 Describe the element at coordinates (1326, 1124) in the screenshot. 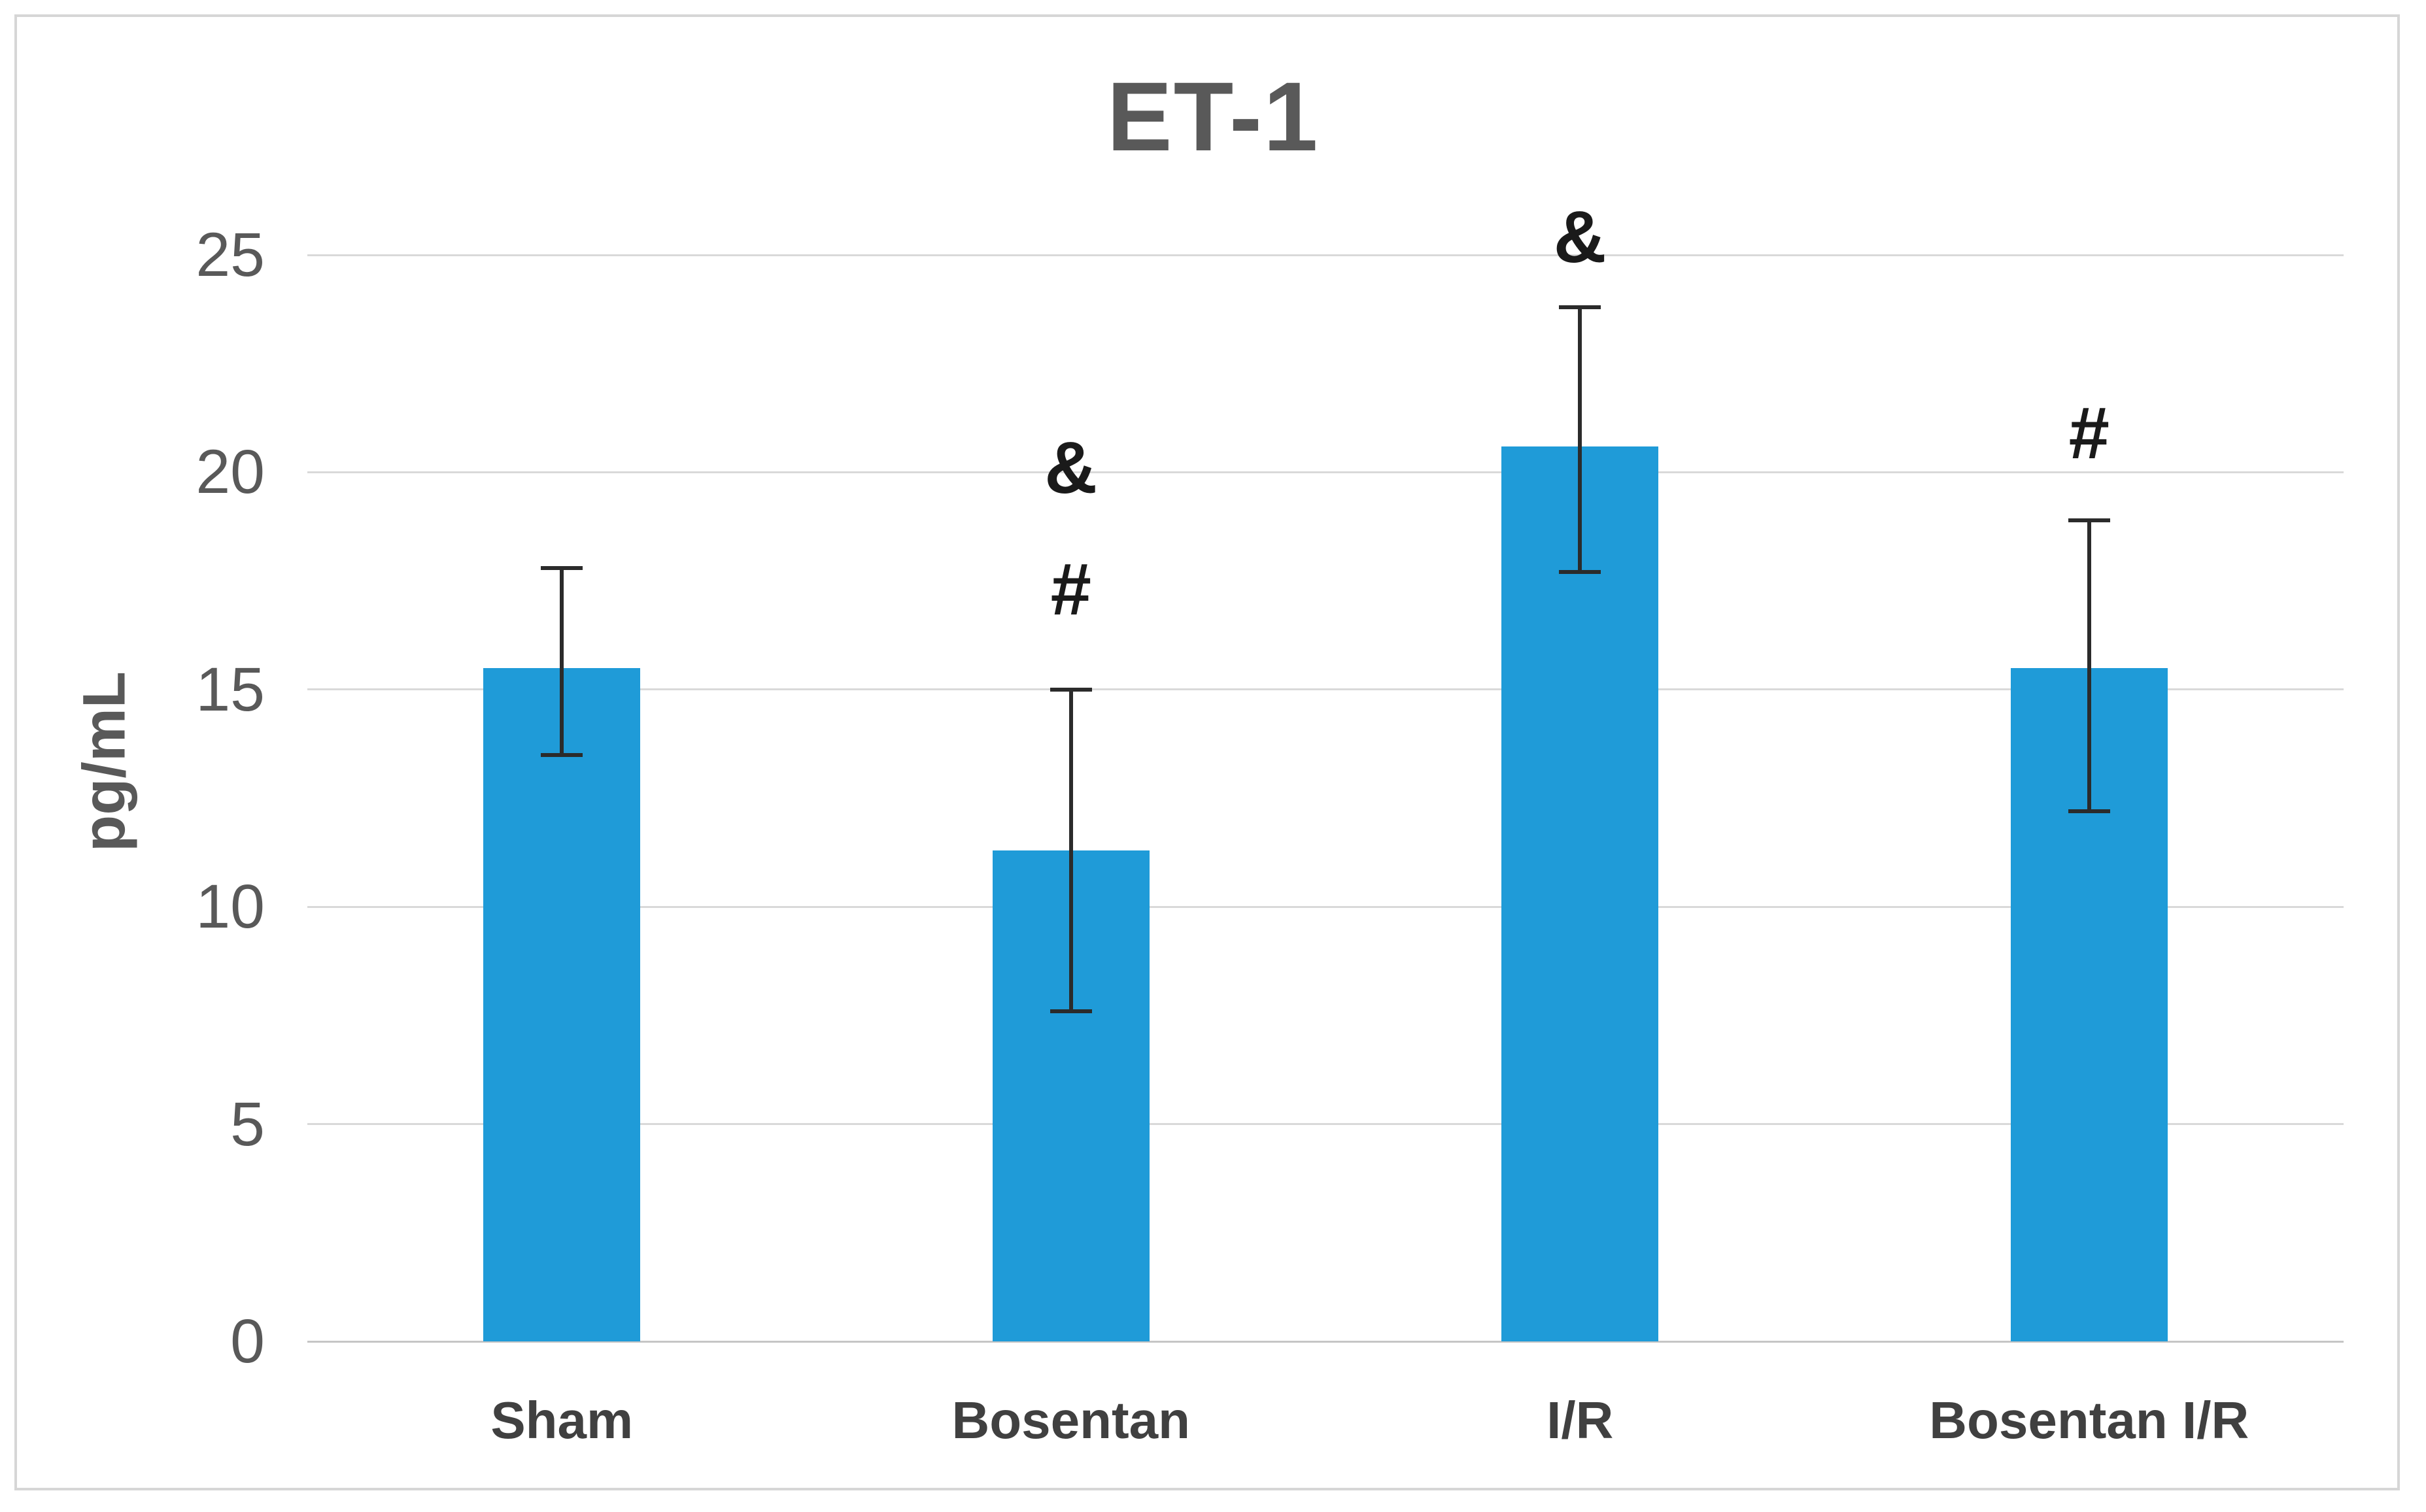

I see `gridline-y5` at that location.